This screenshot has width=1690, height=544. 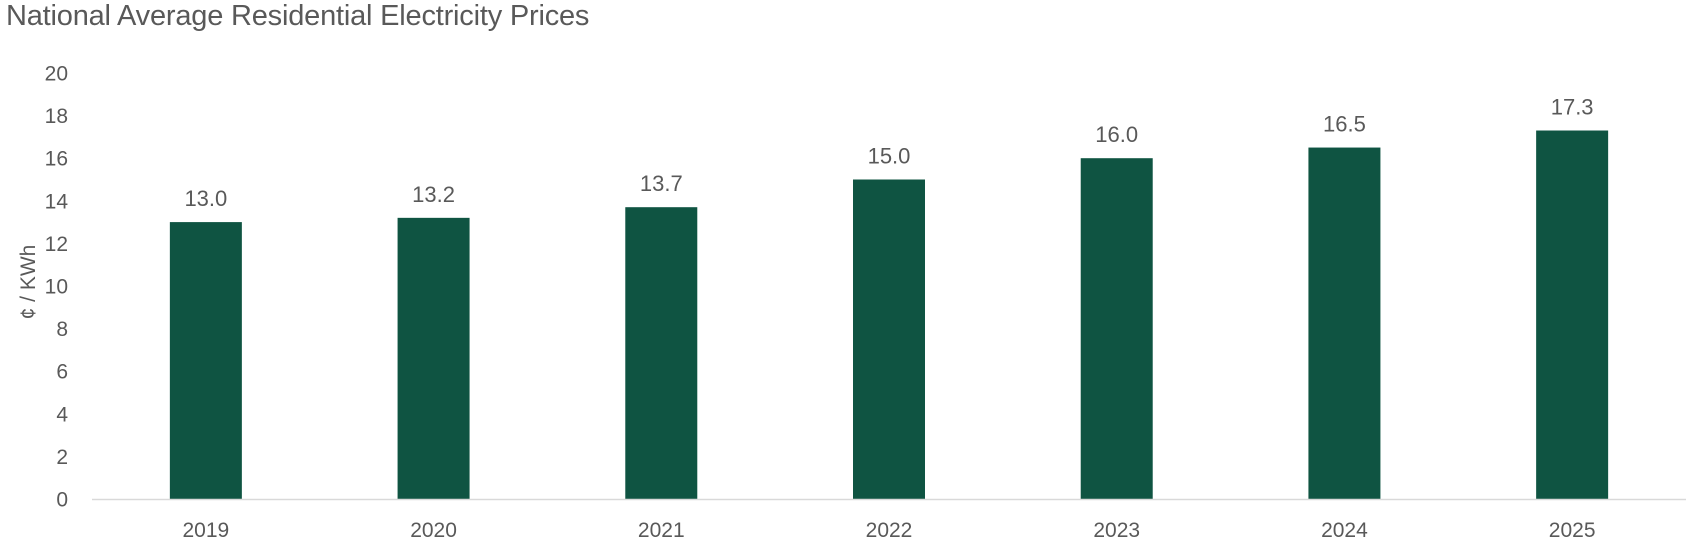 What do you see at coordinates (205, 198) in the screenshot?
I see `data-label: 13.0` at bounding box center [205, 198].